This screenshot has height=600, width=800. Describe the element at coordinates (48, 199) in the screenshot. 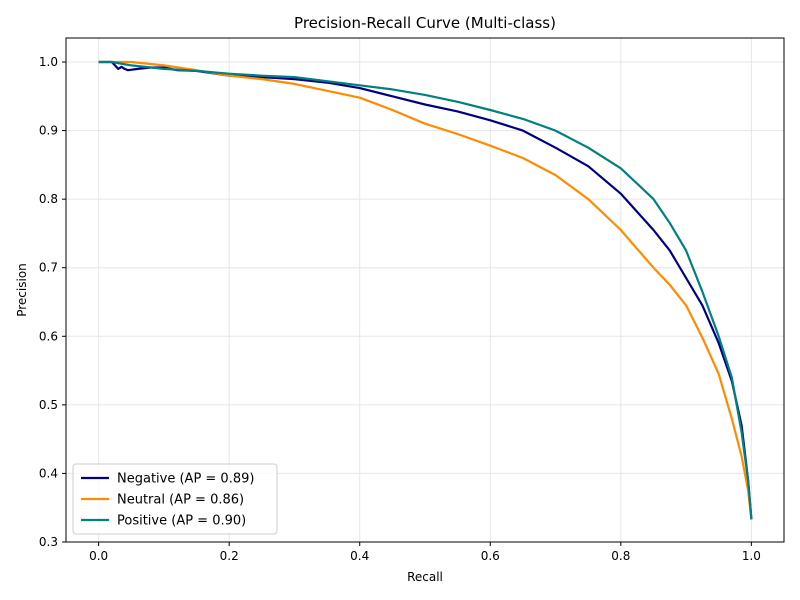

I see `y-tick-label: 0.8` at that location.